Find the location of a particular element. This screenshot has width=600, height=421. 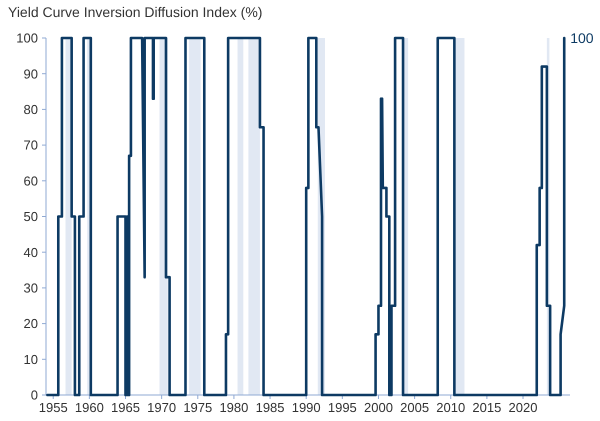

x-tick-label: 1995 is located at coordinates (342, 407).